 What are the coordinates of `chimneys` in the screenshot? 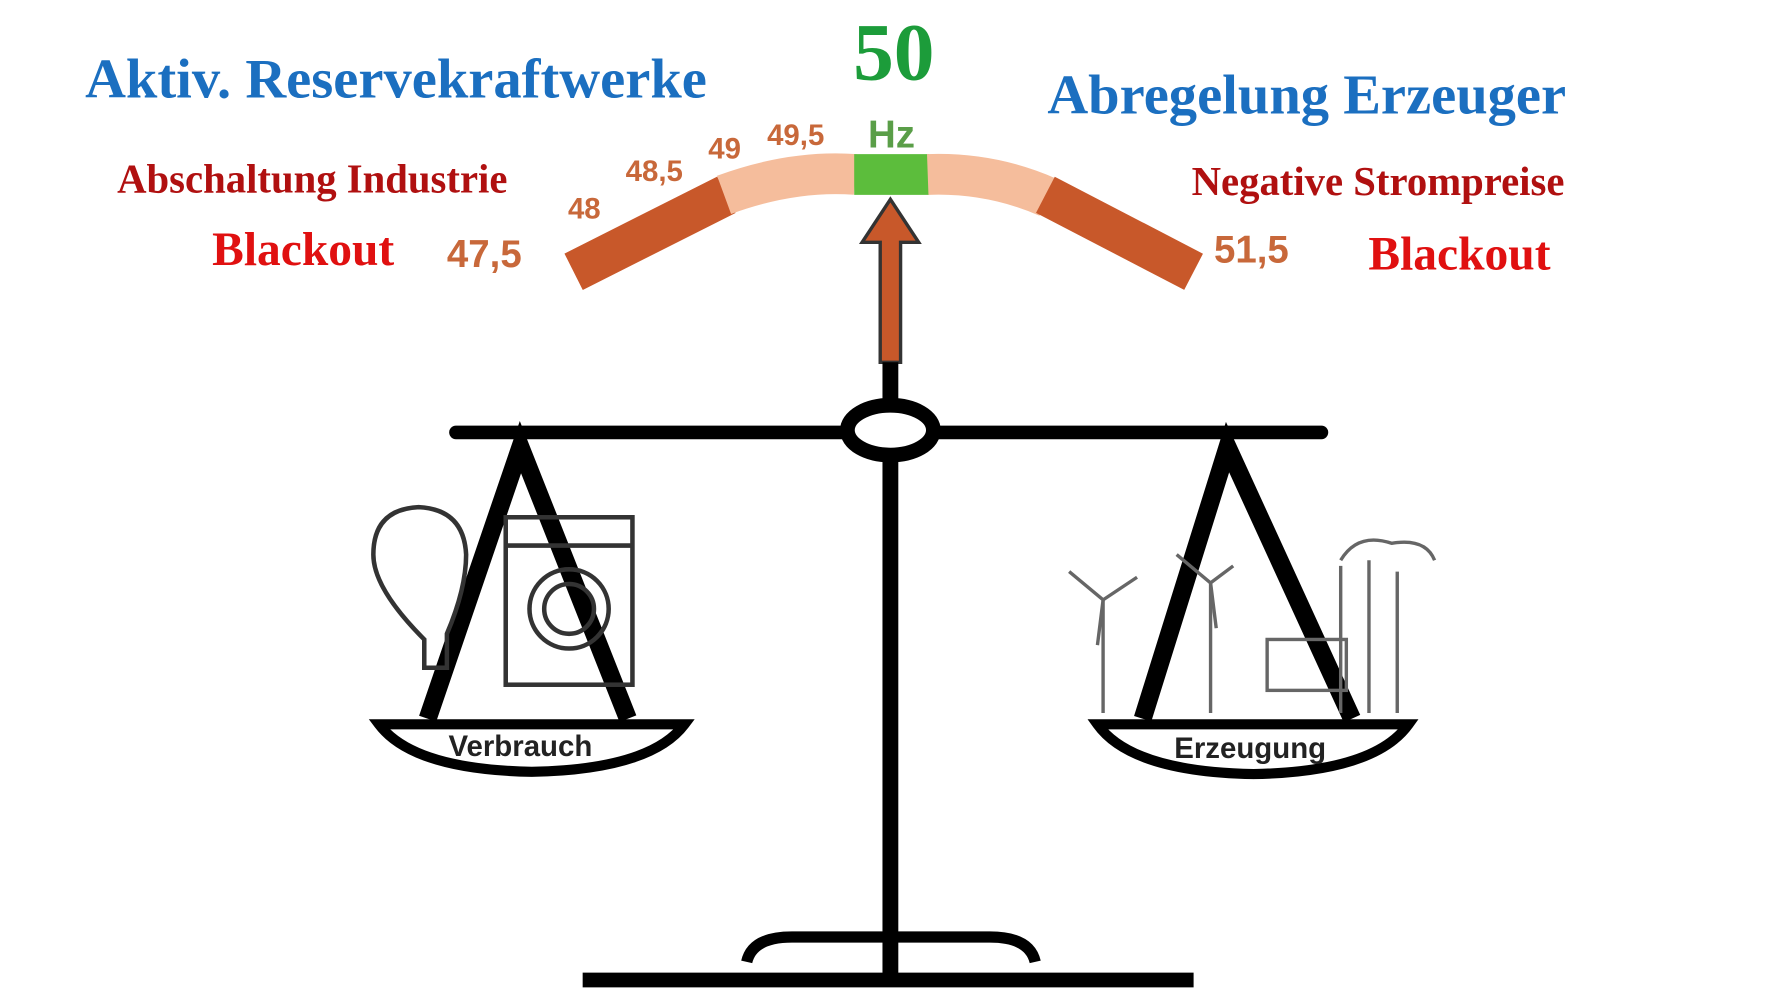 It's located at (1368, 637).